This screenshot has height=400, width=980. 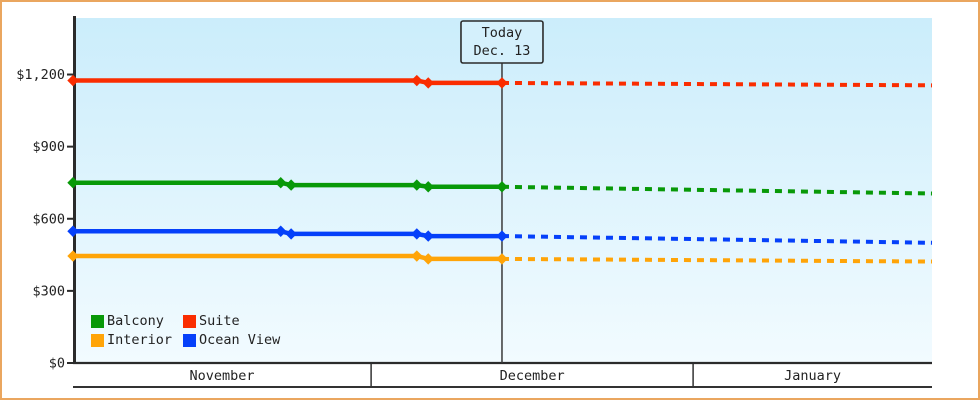 I want to click on legend-item-ocean-view: Ocean View, so click(x=232, y=340).